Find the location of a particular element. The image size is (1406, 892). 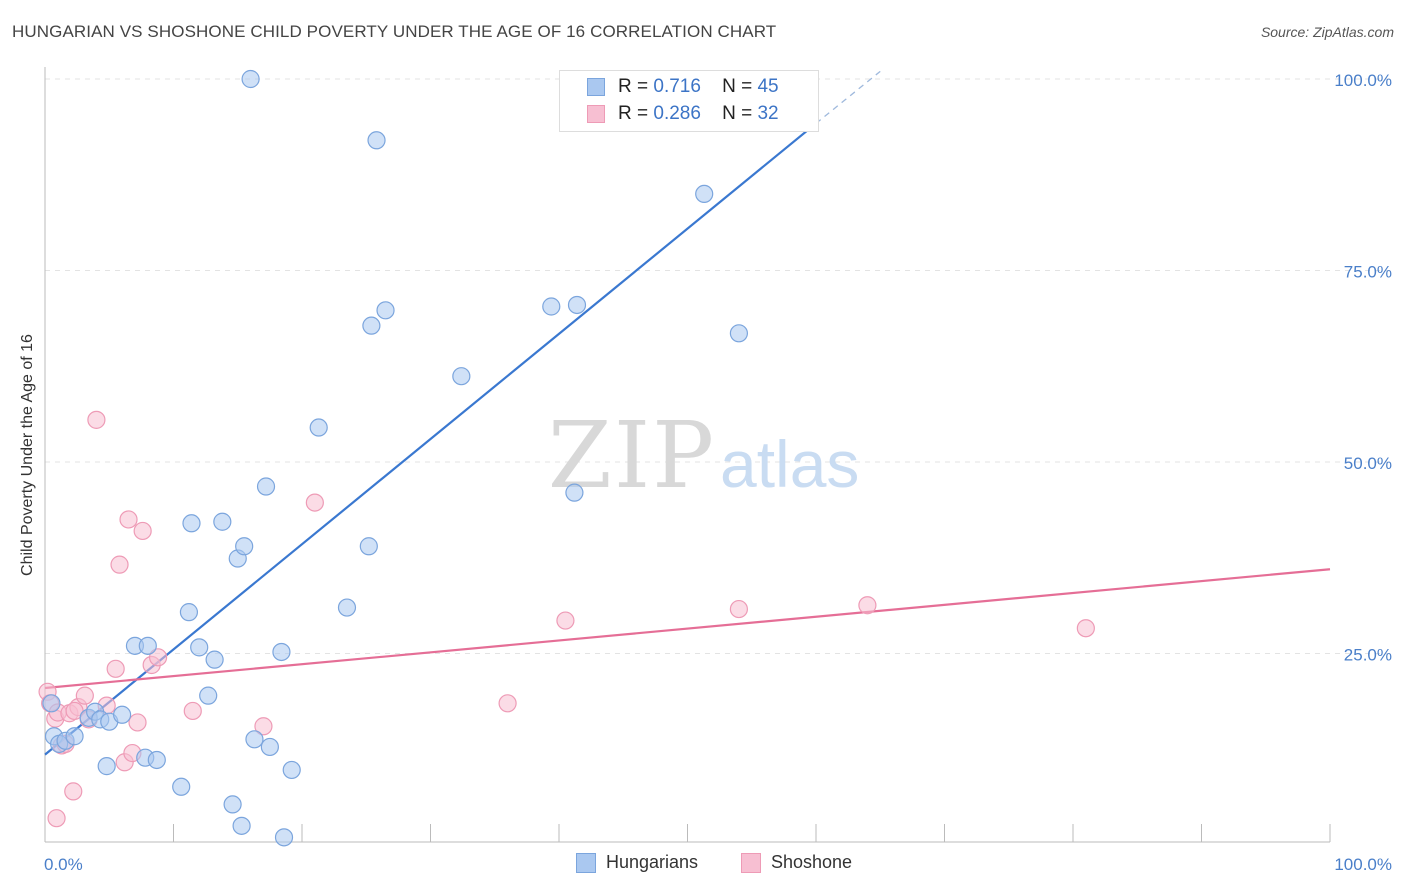

legend-row-hungarians: R = 0.716 N = 45 is located at coordinates (689, 87).